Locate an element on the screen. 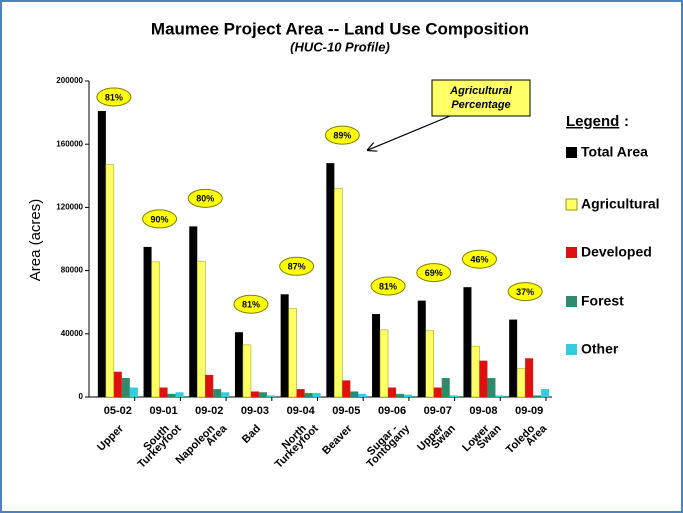  y-tick-label: 120000 is located at coordinates (69, 207).